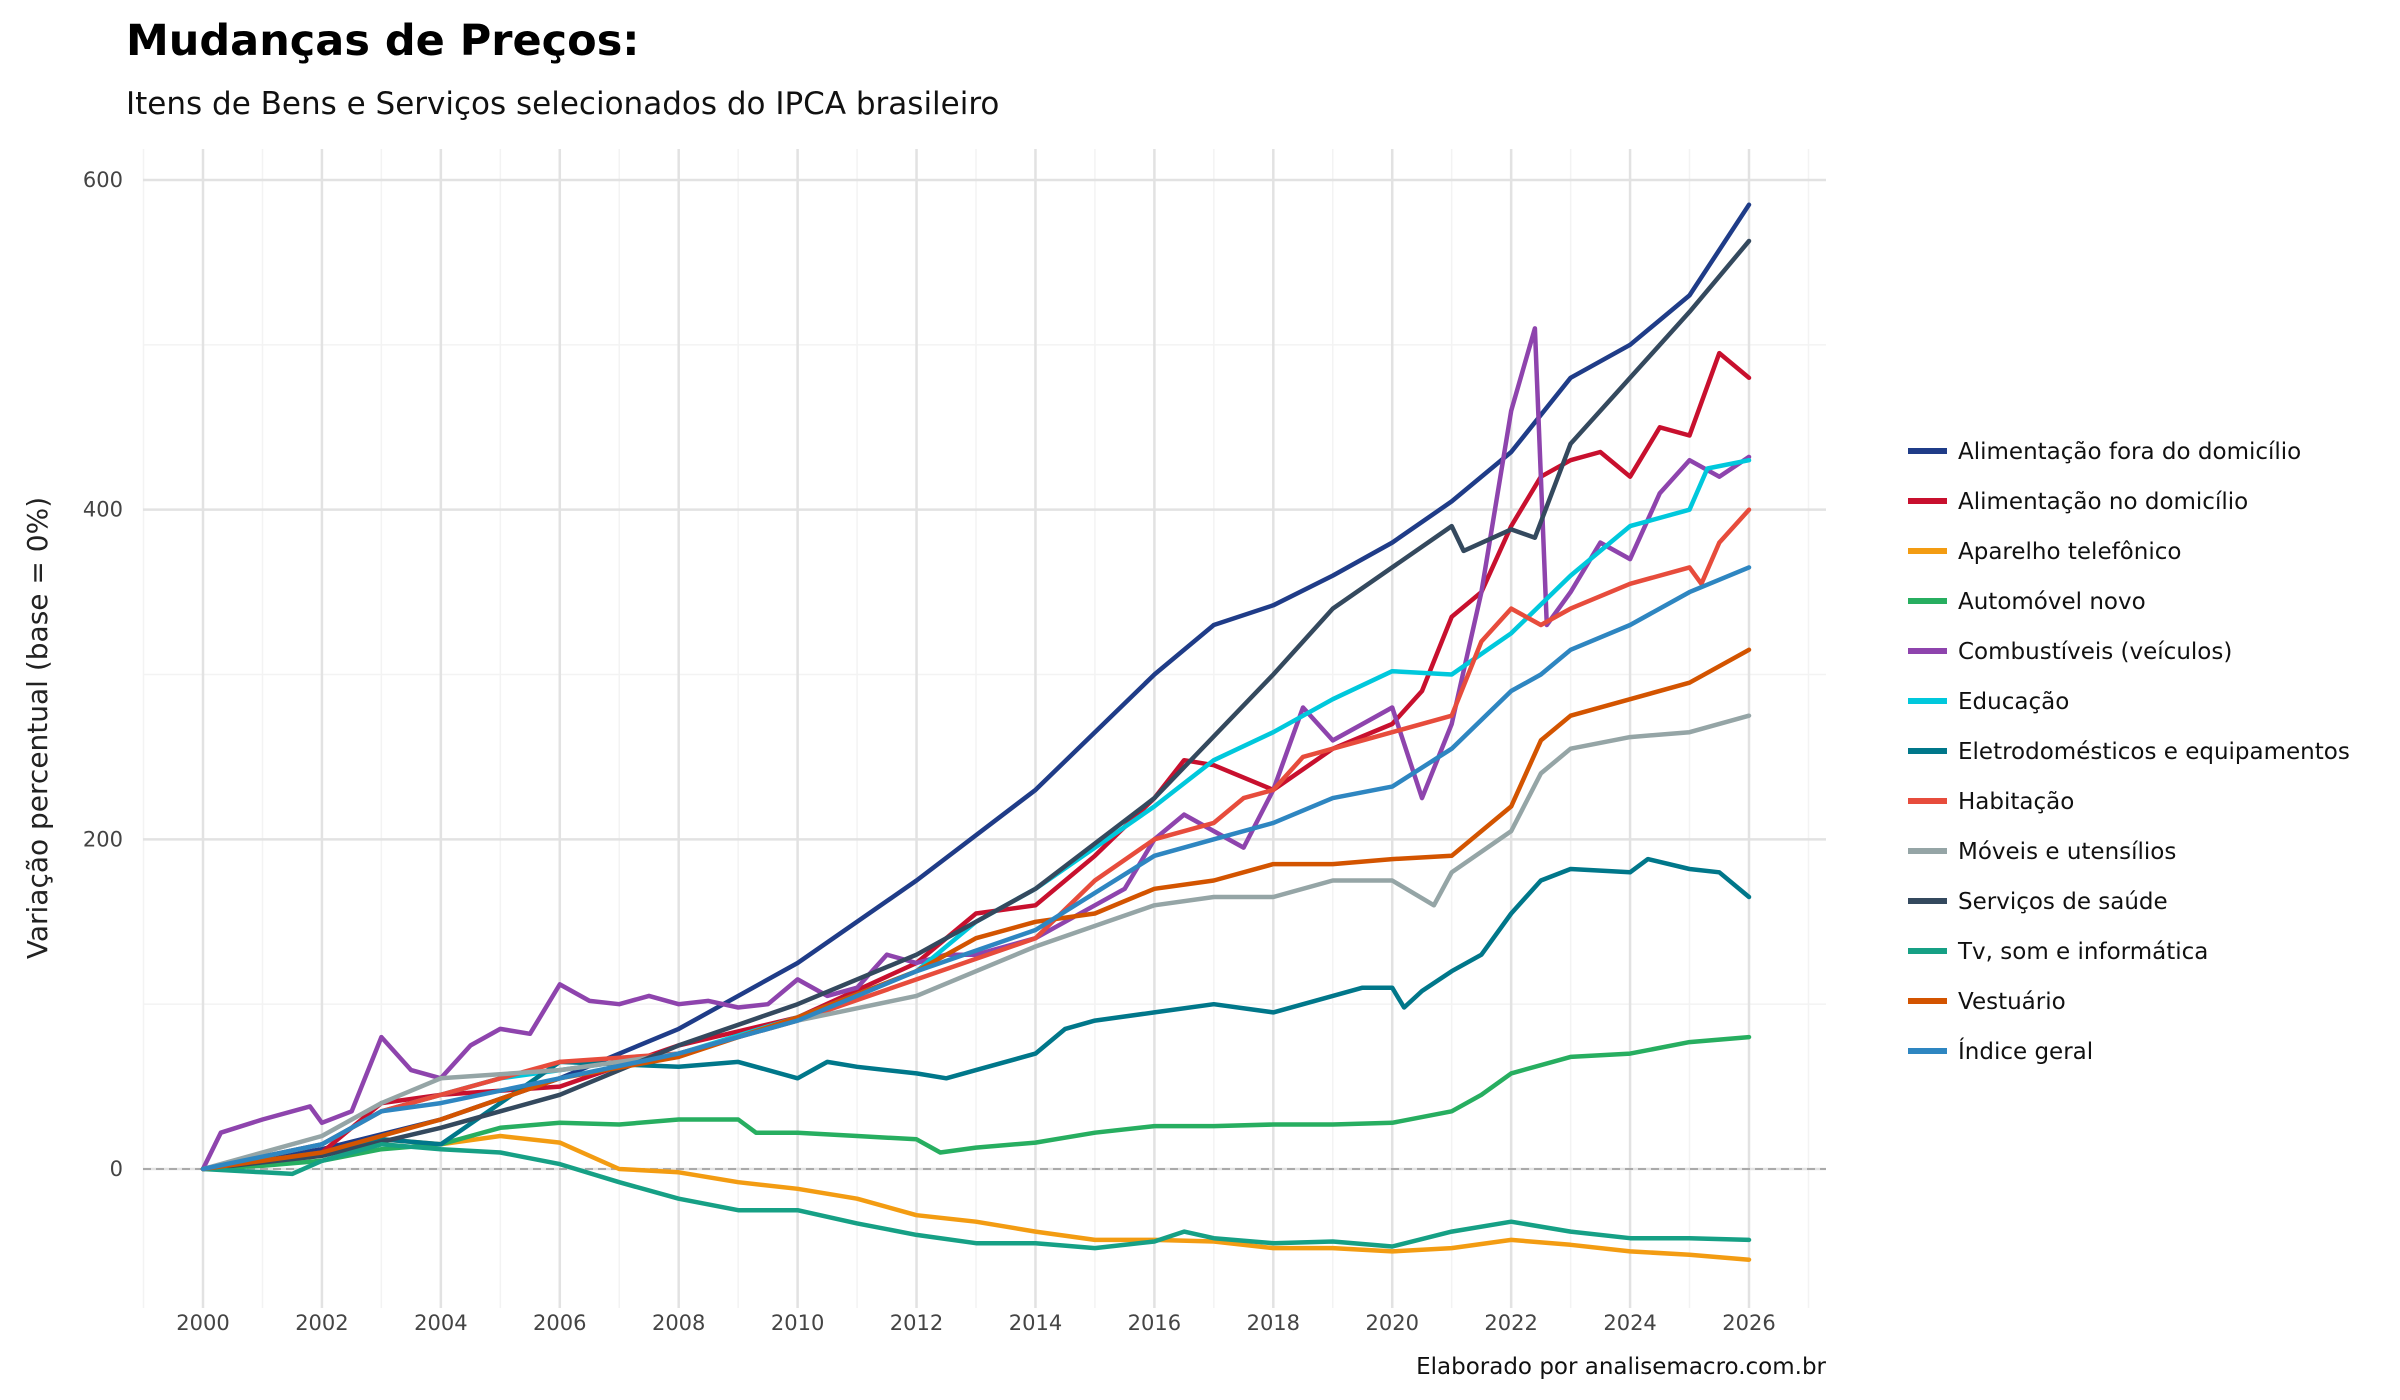 The height and width of the screenshot is (1400, 2400). Describe the element at coordinates (1273, 1323) in the screenshot. I see `x-tick-label: 2018` at that location.